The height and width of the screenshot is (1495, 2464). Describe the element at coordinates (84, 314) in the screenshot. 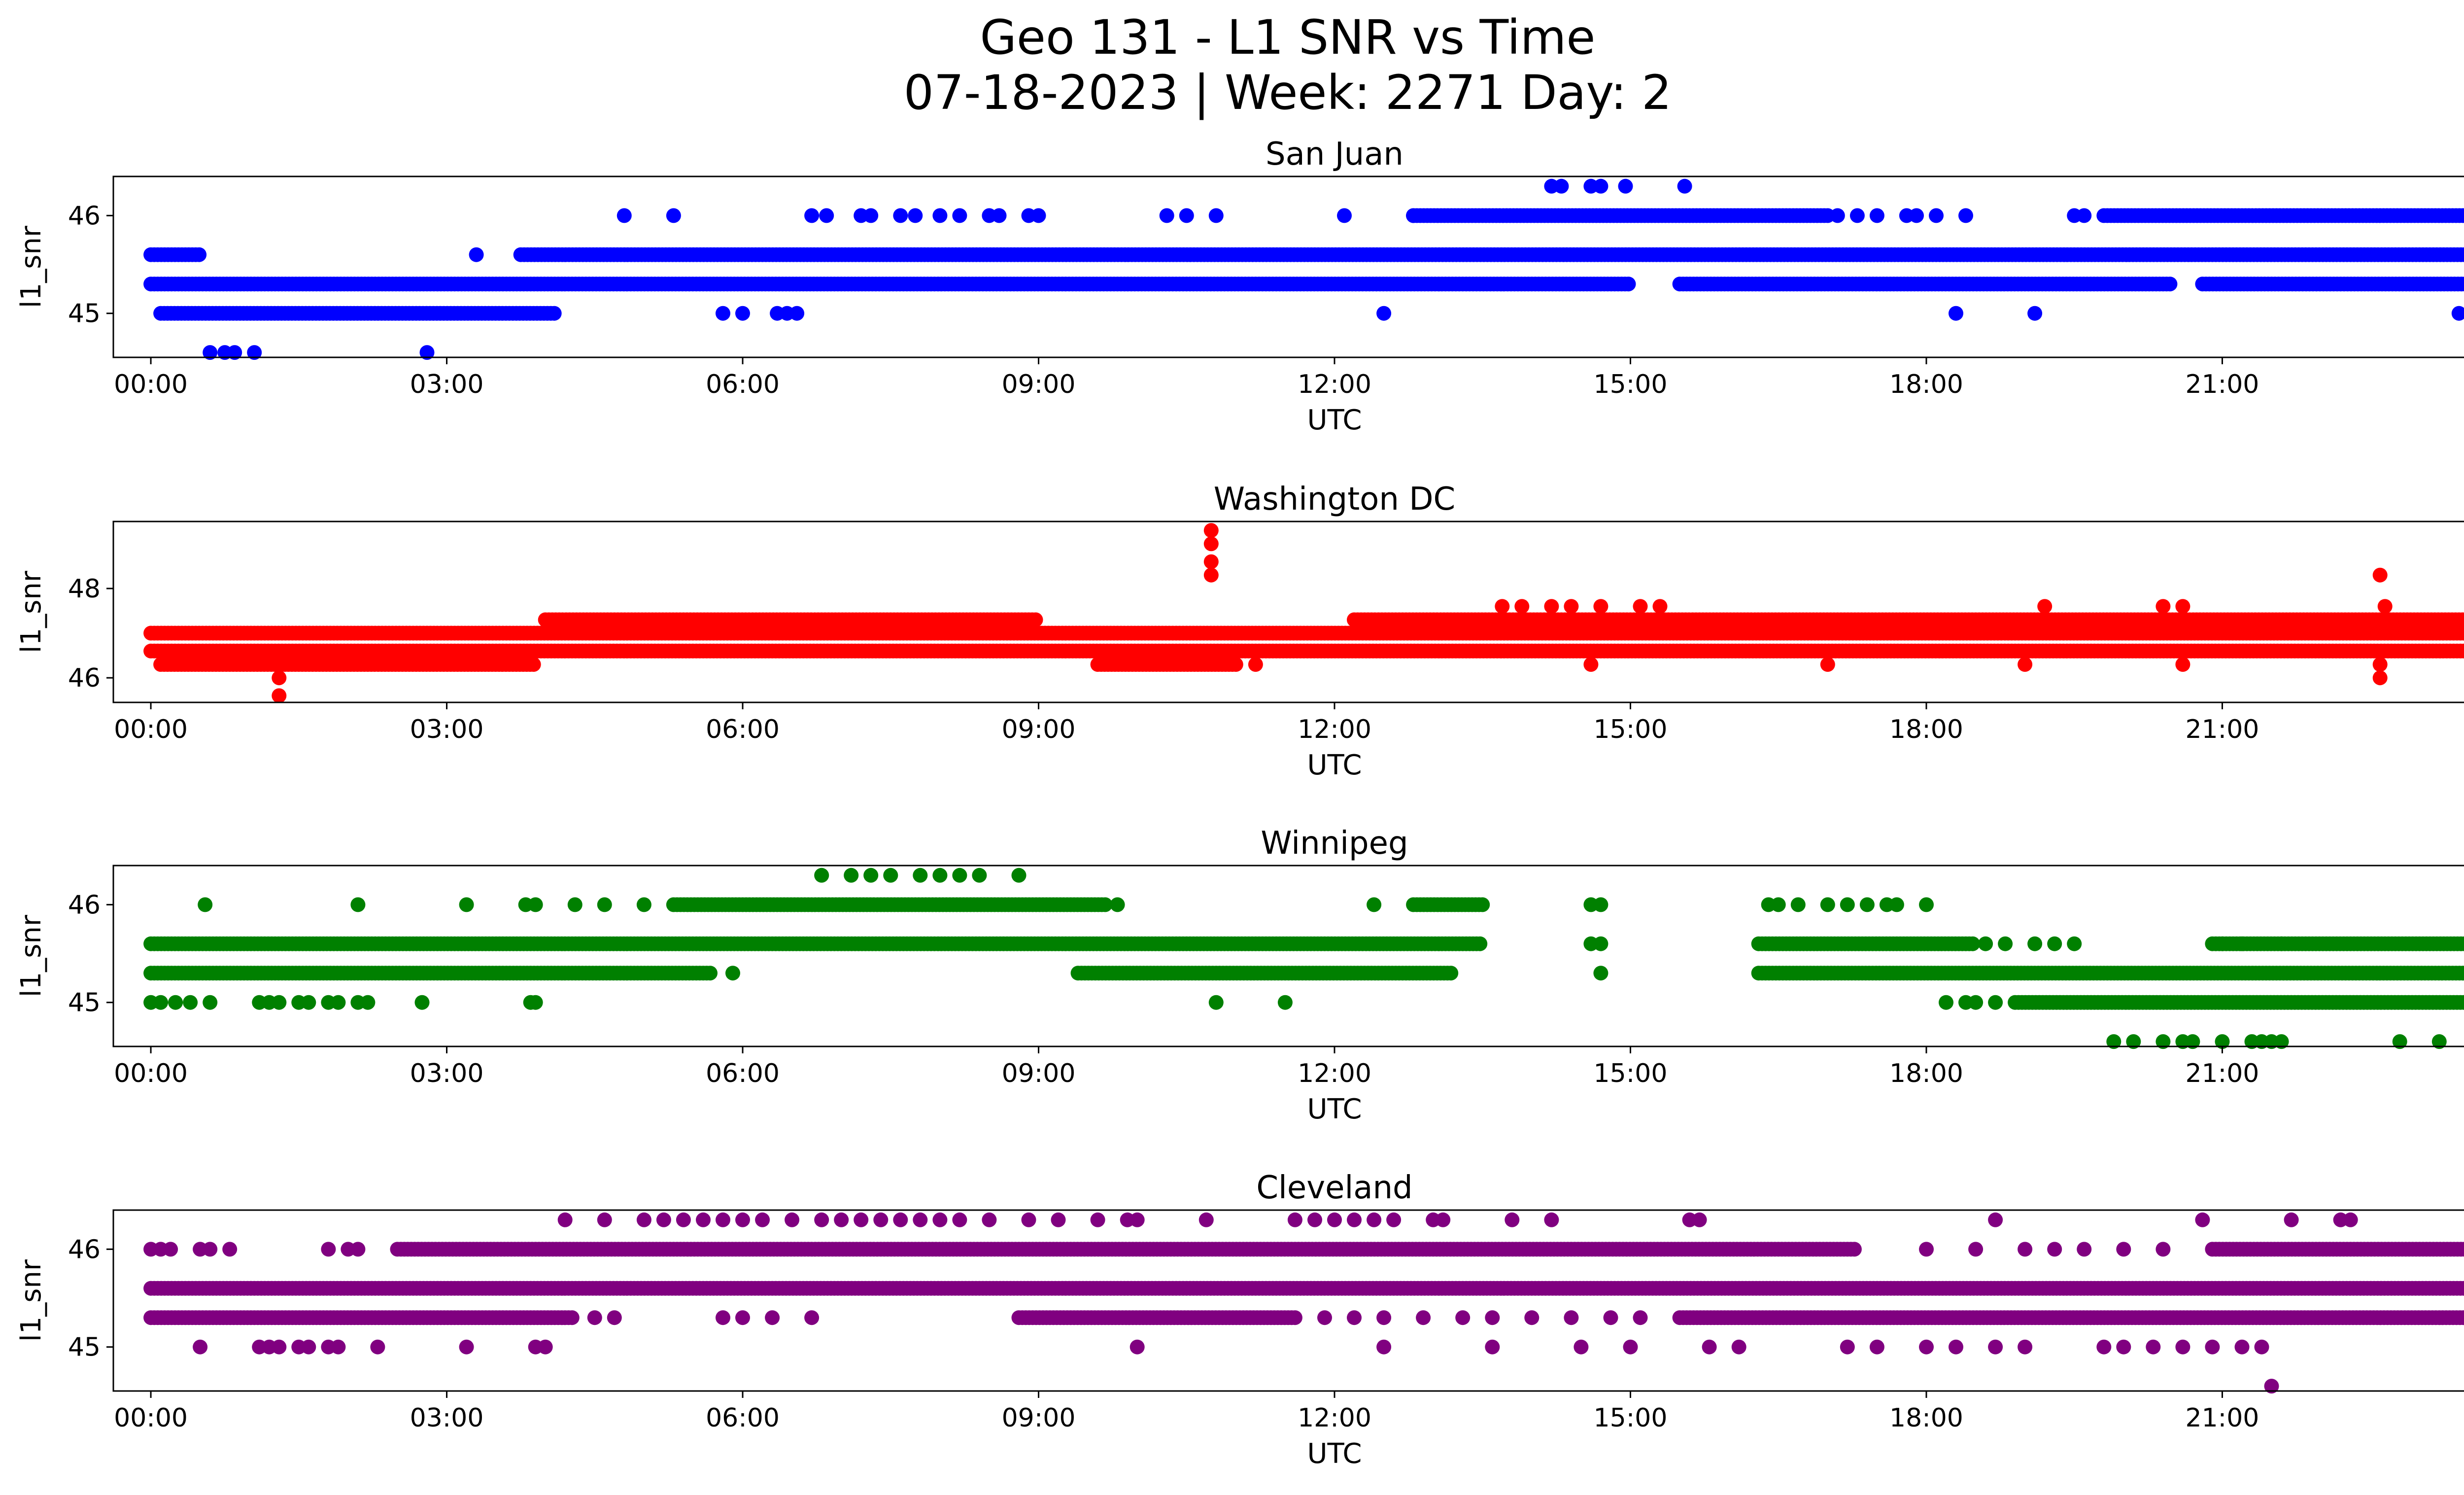

I see `y-tick-label: 45` at that location.